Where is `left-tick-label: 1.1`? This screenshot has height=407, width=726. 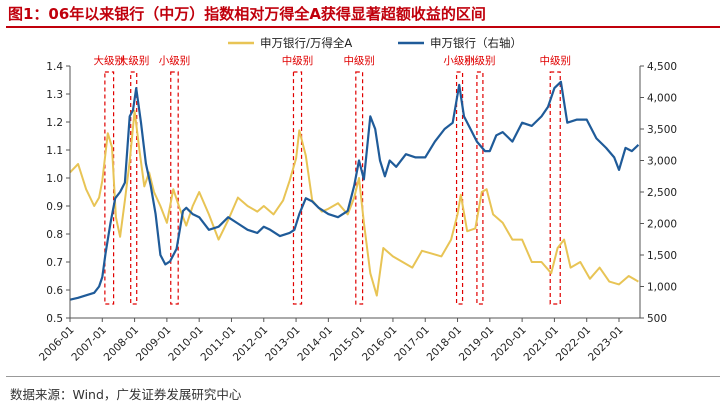 left-tick-label: 1.1 is located at coordinates (54, 151).